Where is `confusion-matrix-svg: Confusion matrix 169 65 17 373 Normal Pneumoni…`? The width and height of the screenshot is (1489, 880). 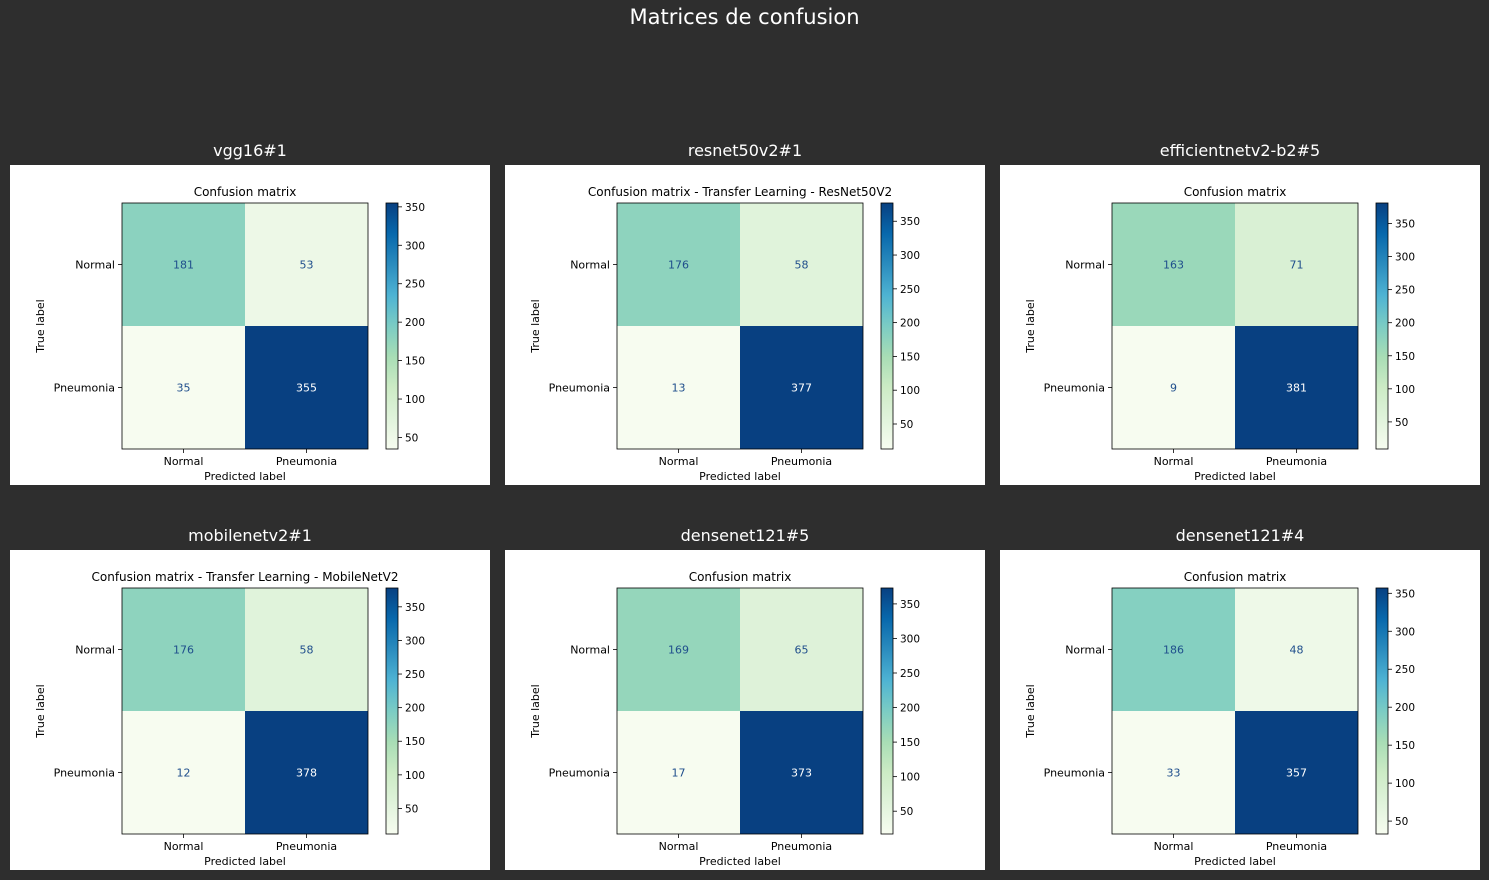 confusion-matrix-svg: Confusion matrix 169 65 17 373 Normal Pneumoni… is located at coordinates (724, 719).